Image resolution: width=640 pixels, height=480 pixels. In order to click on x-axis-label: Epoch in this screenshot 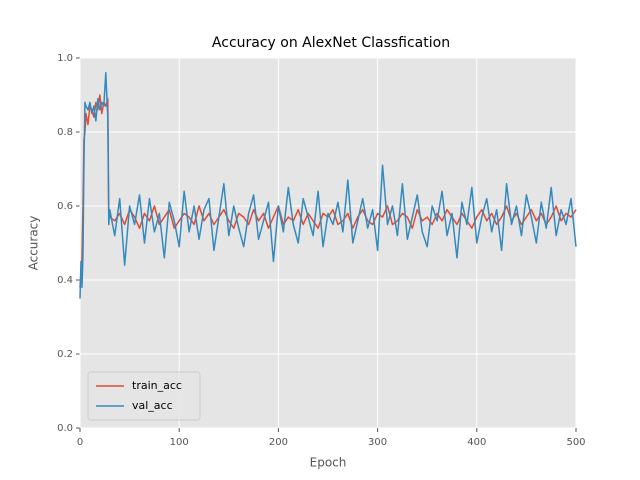, I will do `click(328, 463)`.